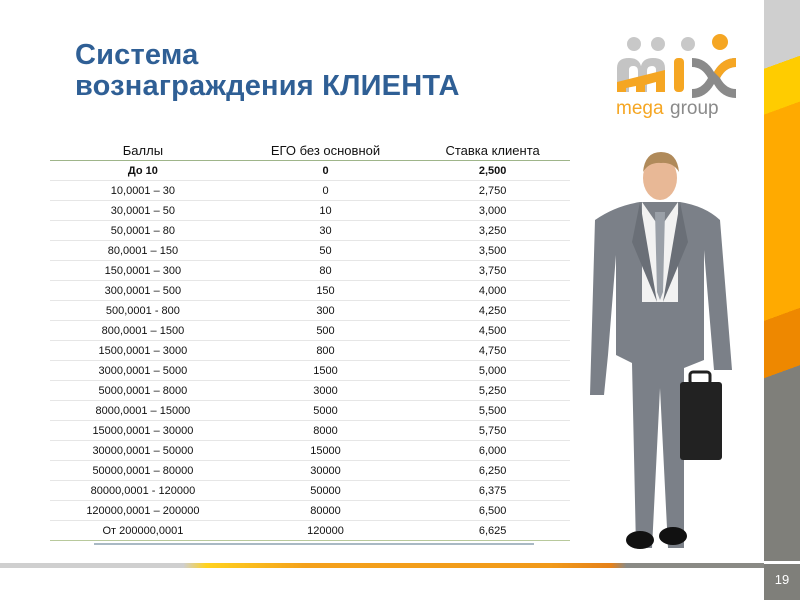  What do you see at coordinates (325, 430) in the screenshot?
I see `cell-ego: 8000` at bounding box center [325, 430].